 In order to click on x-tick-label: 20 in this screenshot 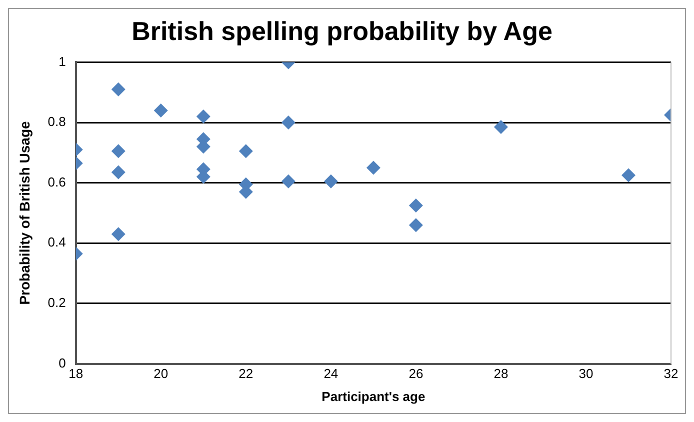, I will do `click(161, 374)`.